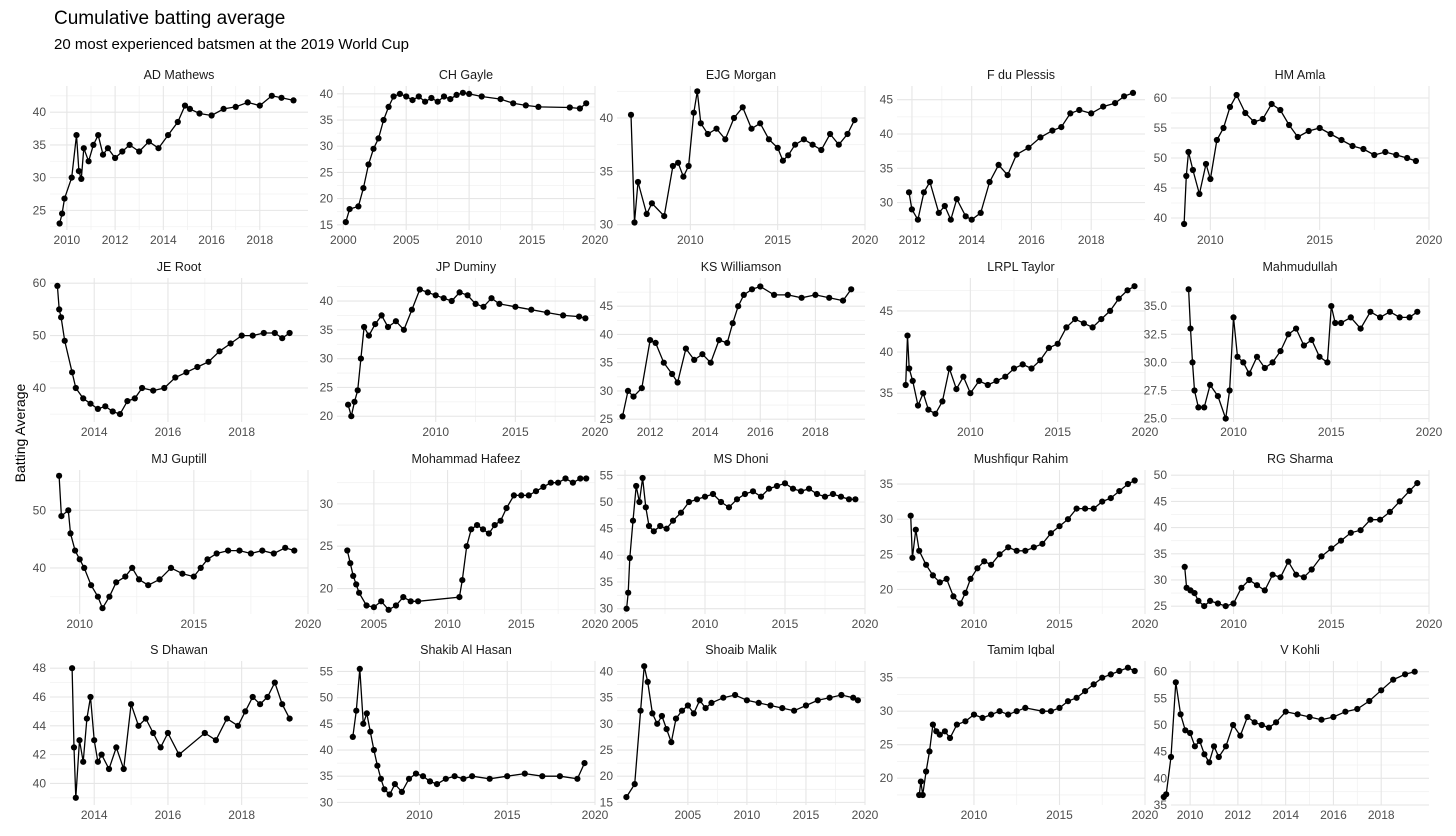 The image size is (1456, 836). Describe the element at coordinates (625, 624) in the screenshot. I see `x-tick-label: 2005` at that location.